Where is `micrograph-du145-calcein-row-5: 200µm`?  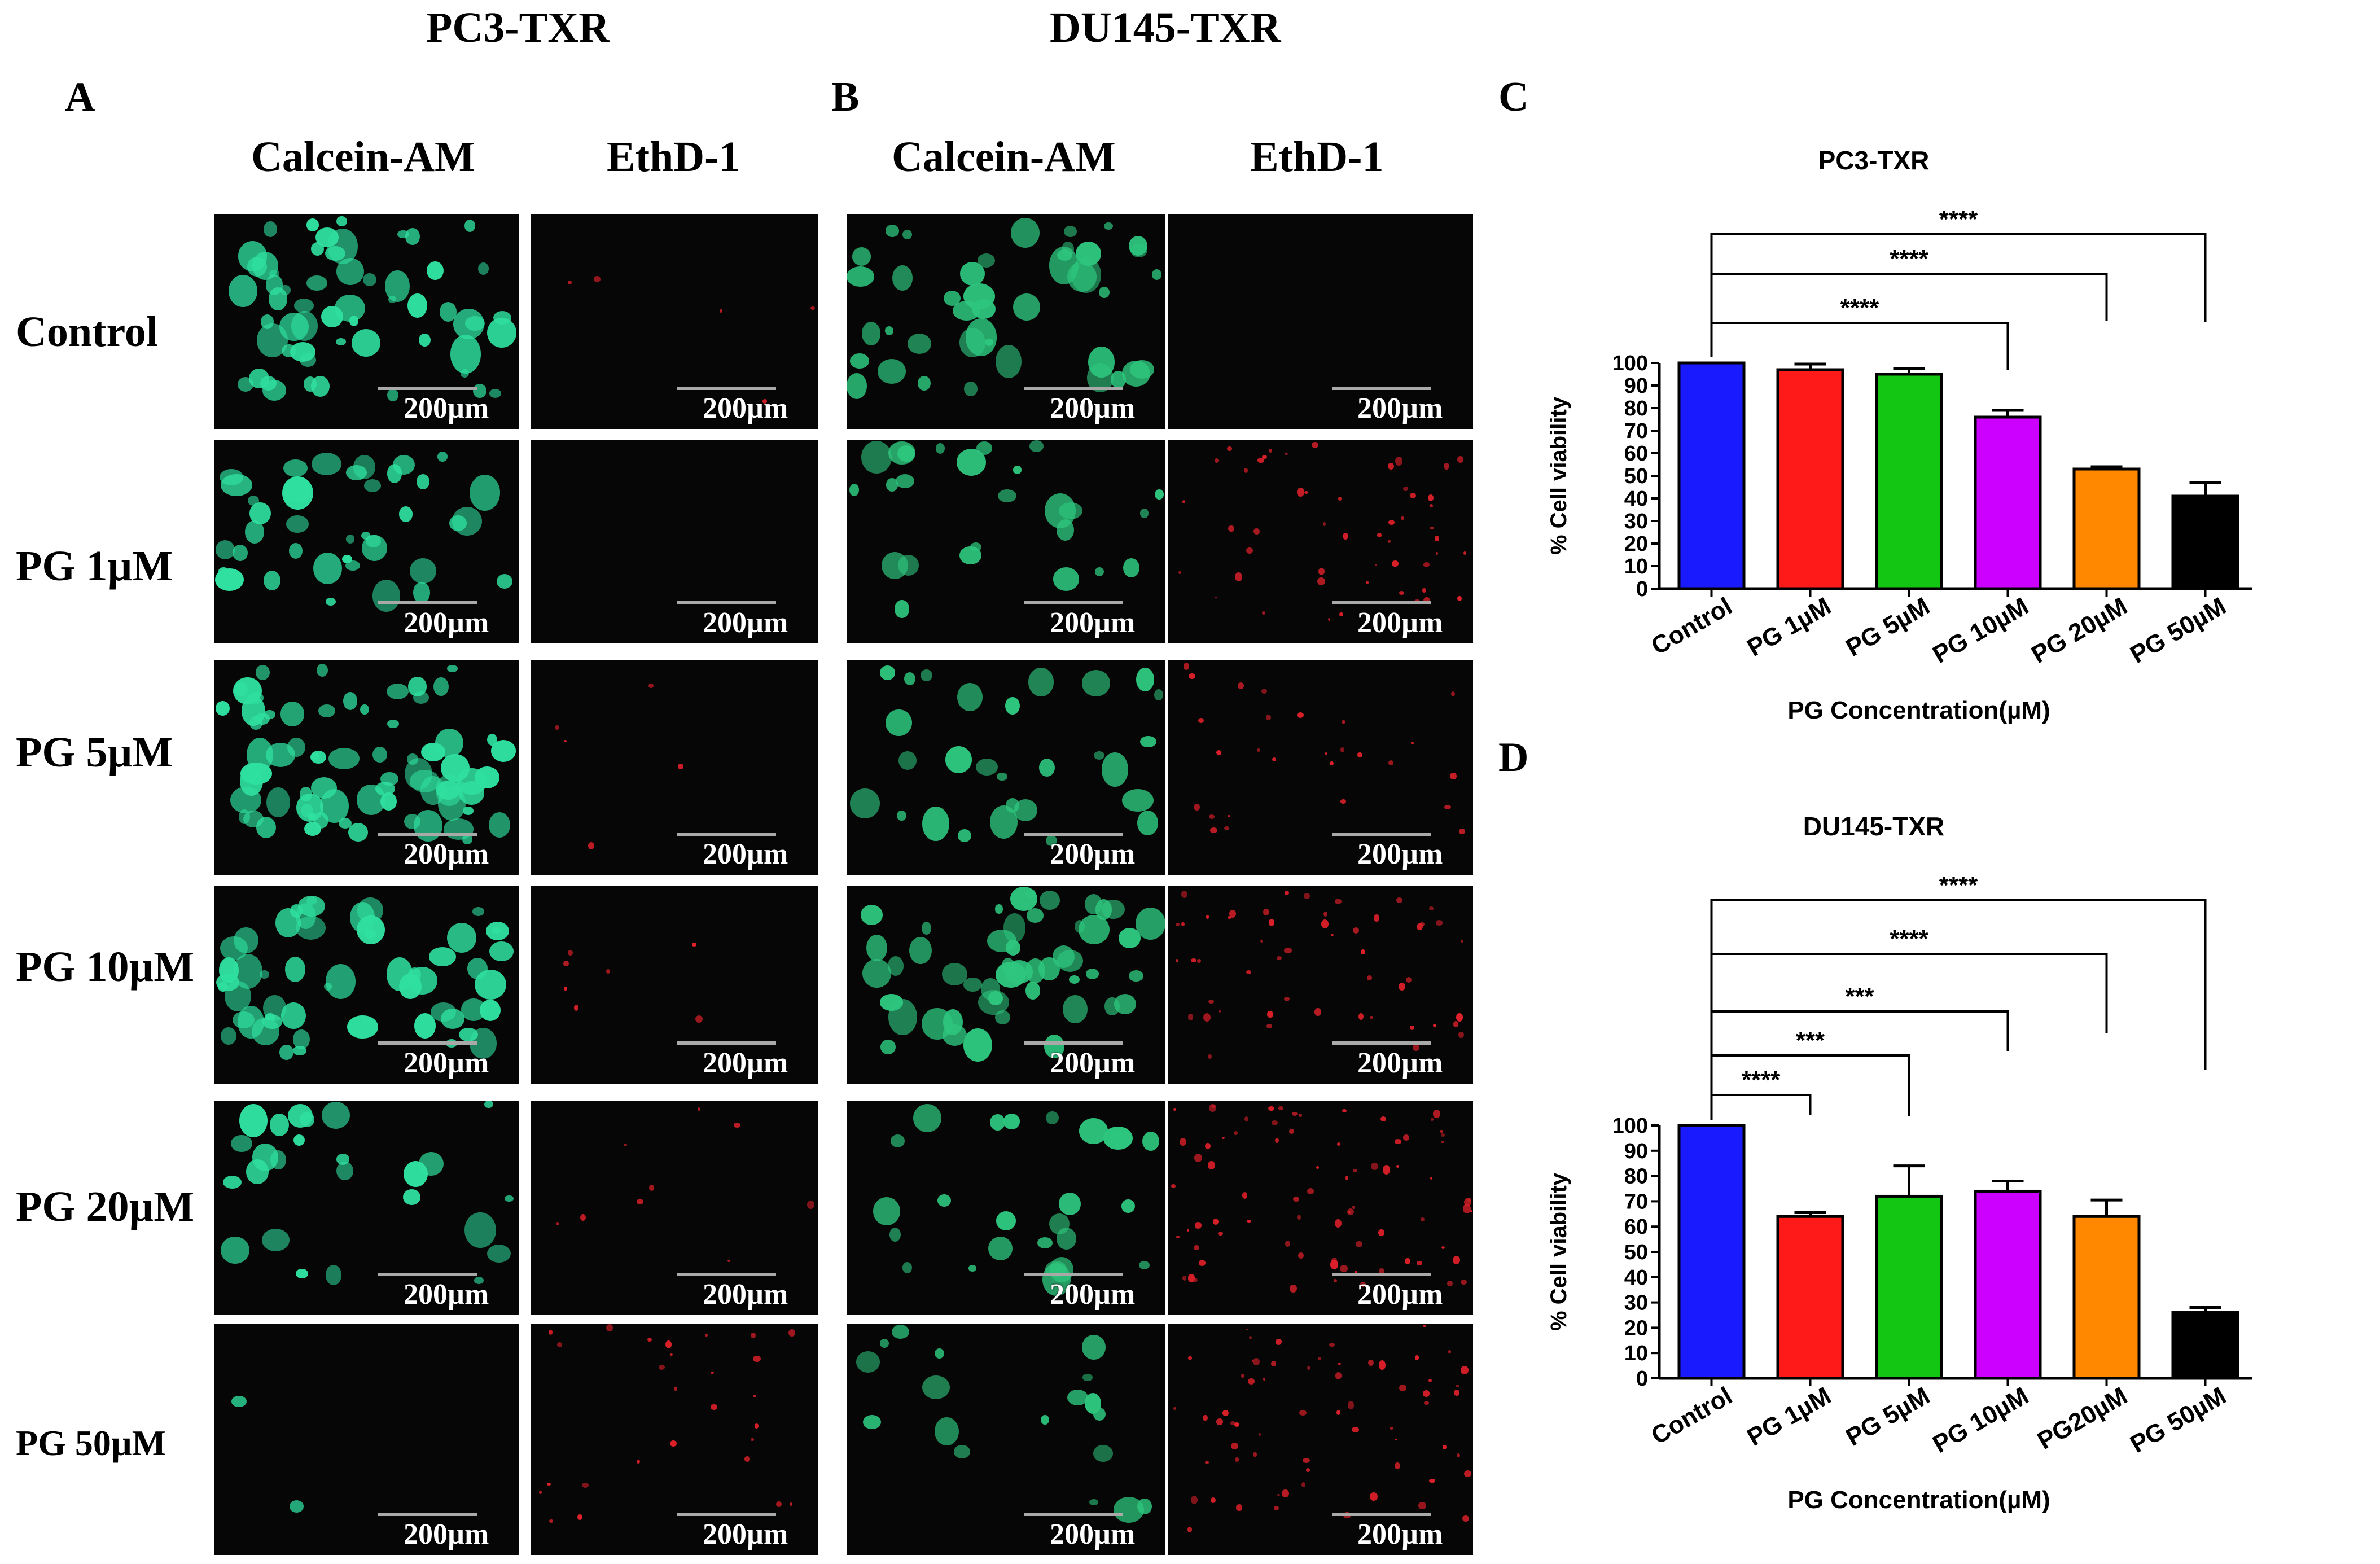 micrograph-du145-calcein-row-5: 200µm is located at coordinates (1006, 1439).